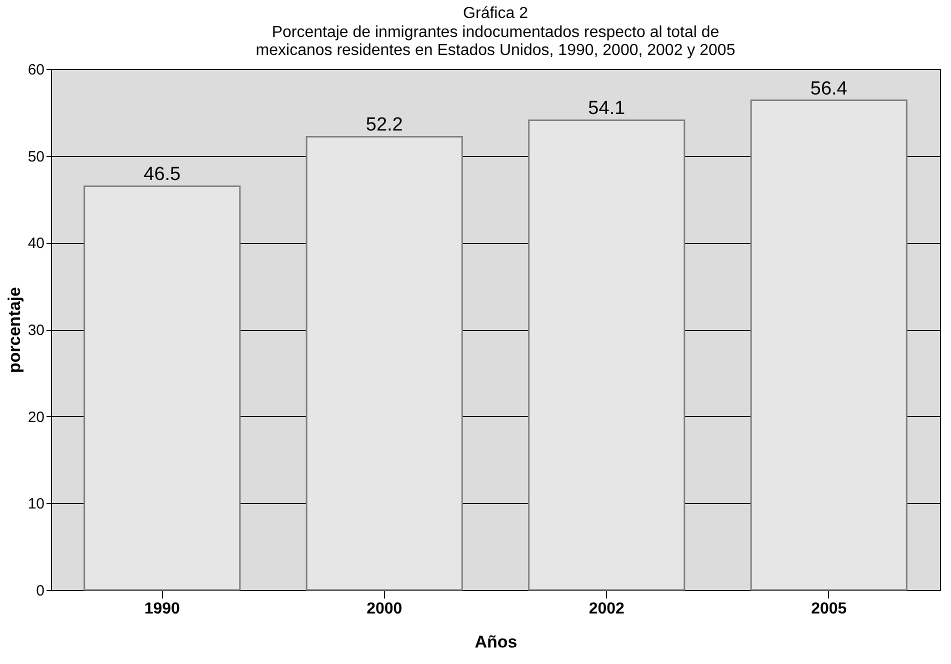 The image size is (951, 664). I want to click on x-tick-label: 2002, so click(606, 609).